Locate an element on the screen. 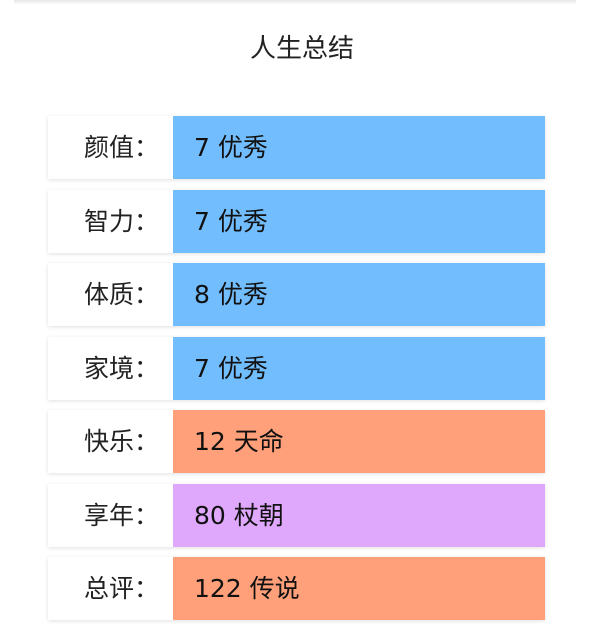  row-label: 颜值： is located at coordinates (121, 147).